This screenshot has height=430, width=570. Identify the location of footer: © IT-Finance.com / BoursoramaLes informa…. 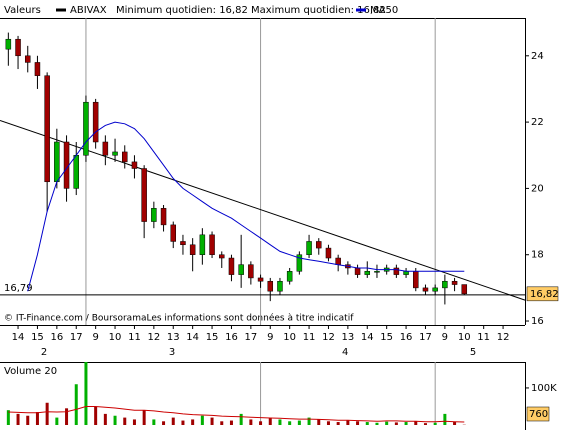
(179, 318).